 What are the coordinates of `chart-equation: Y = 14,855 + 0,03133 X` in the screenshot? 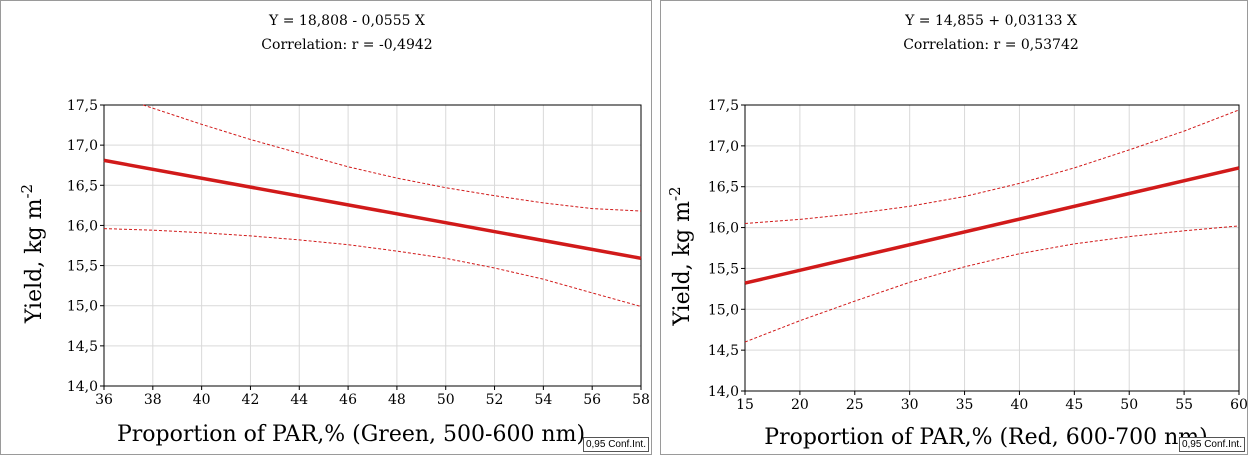 It's located at (990, 21).